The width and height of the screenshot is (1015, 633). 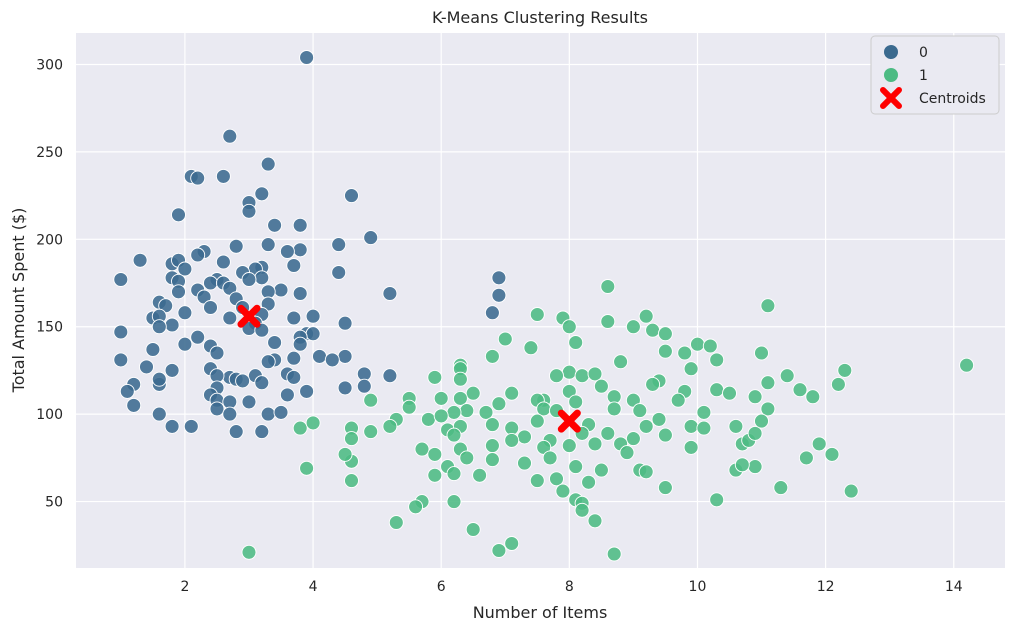 I want to click on legend-box, so click(x=935, y=75).